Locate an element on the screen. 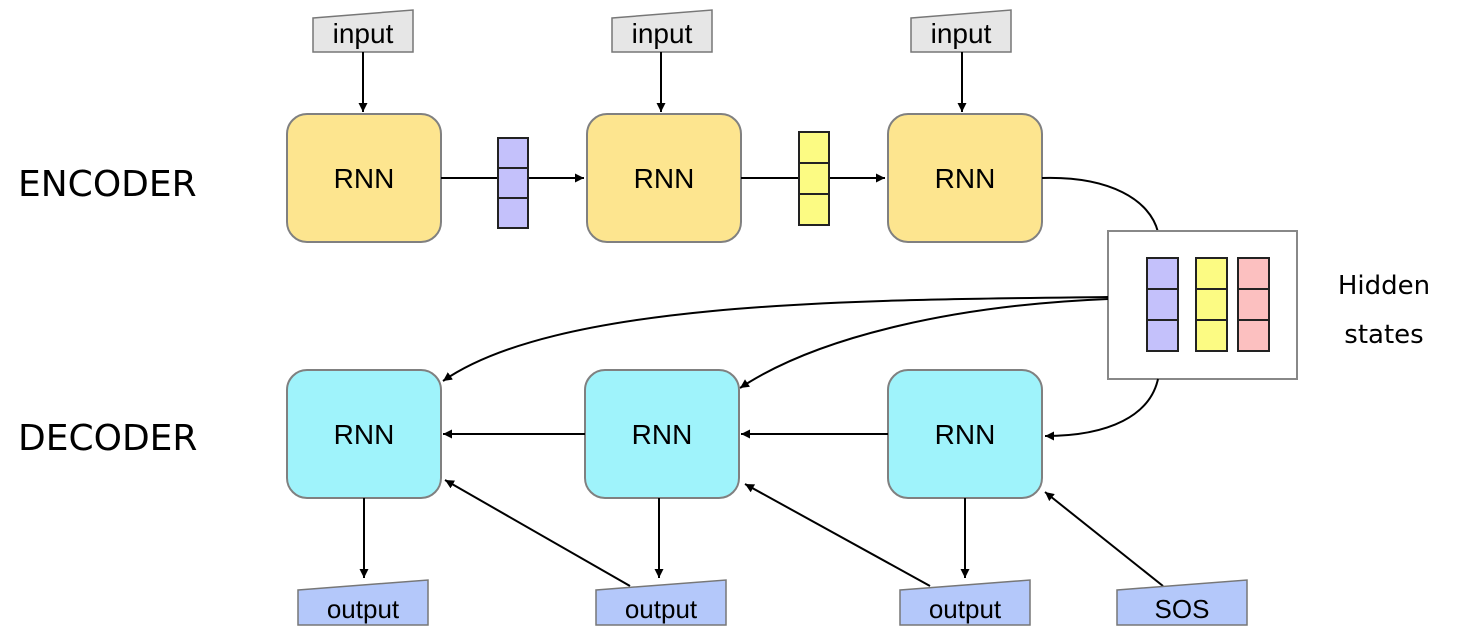  encoder-input-1: input is located at coordinates (363, 31).